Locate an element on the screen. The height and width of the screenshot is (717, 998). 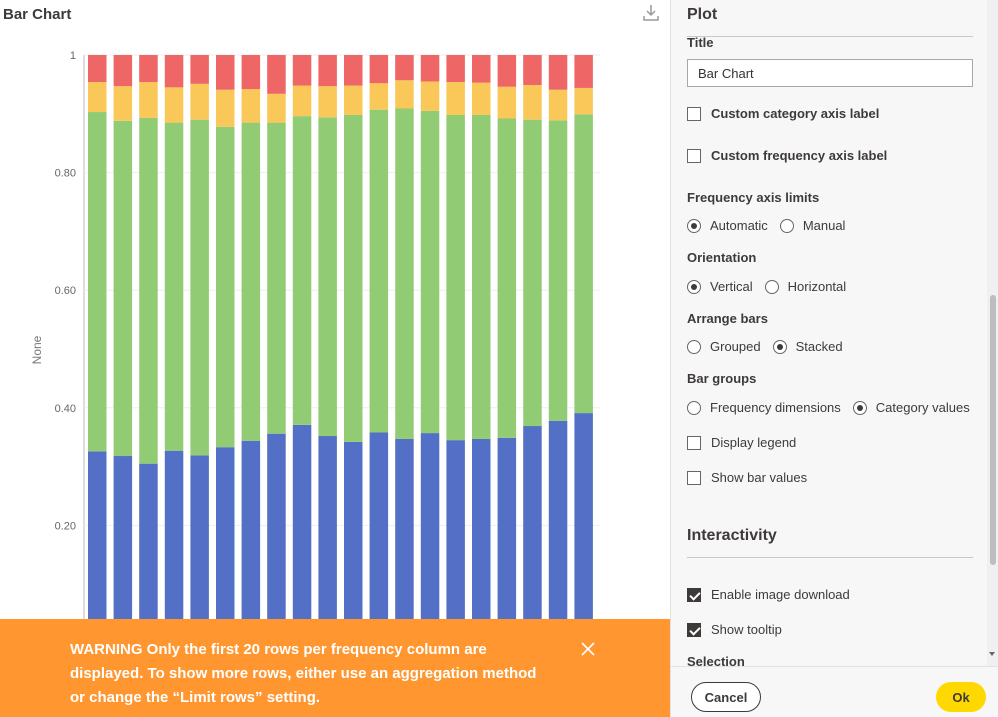
radio-grouped: Grouped is located at coordinates (724, 346).